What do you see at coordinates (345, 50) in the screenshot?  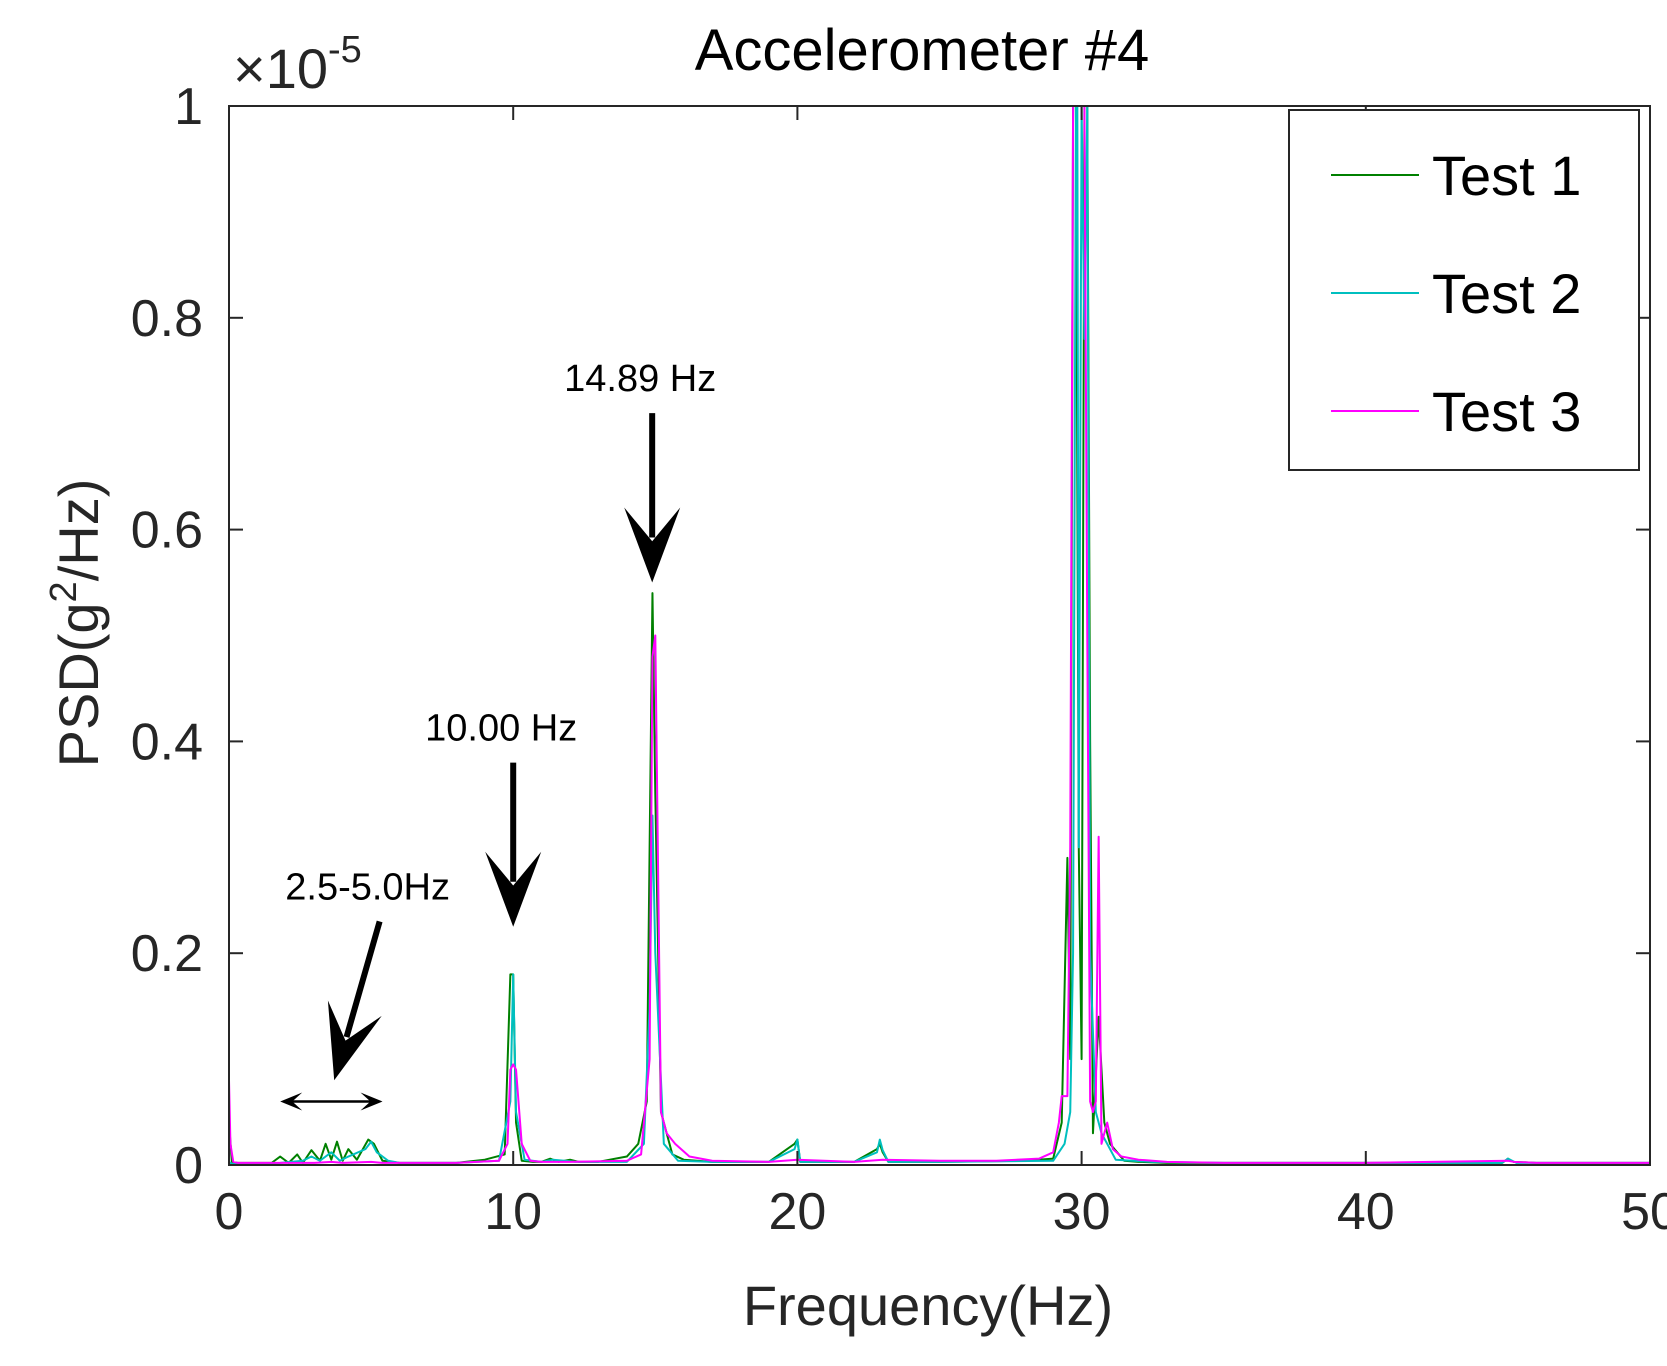 I see `y-exponent-power: -5` at bounding box center [345, 50].